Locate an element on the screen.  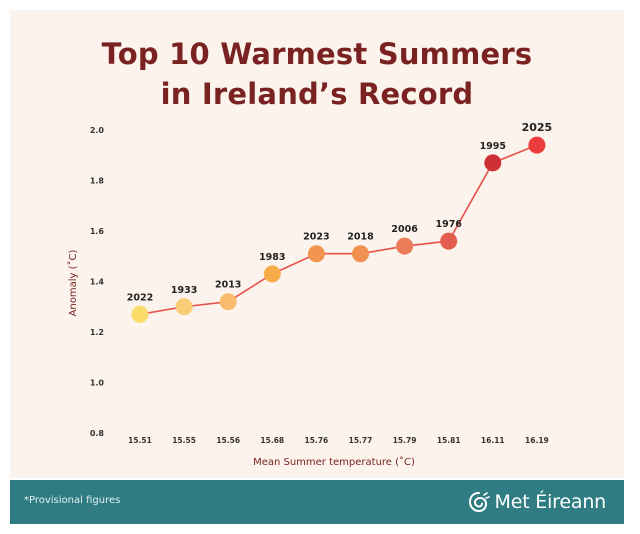
data-label: 2023 is located at coordinates (316, 237).